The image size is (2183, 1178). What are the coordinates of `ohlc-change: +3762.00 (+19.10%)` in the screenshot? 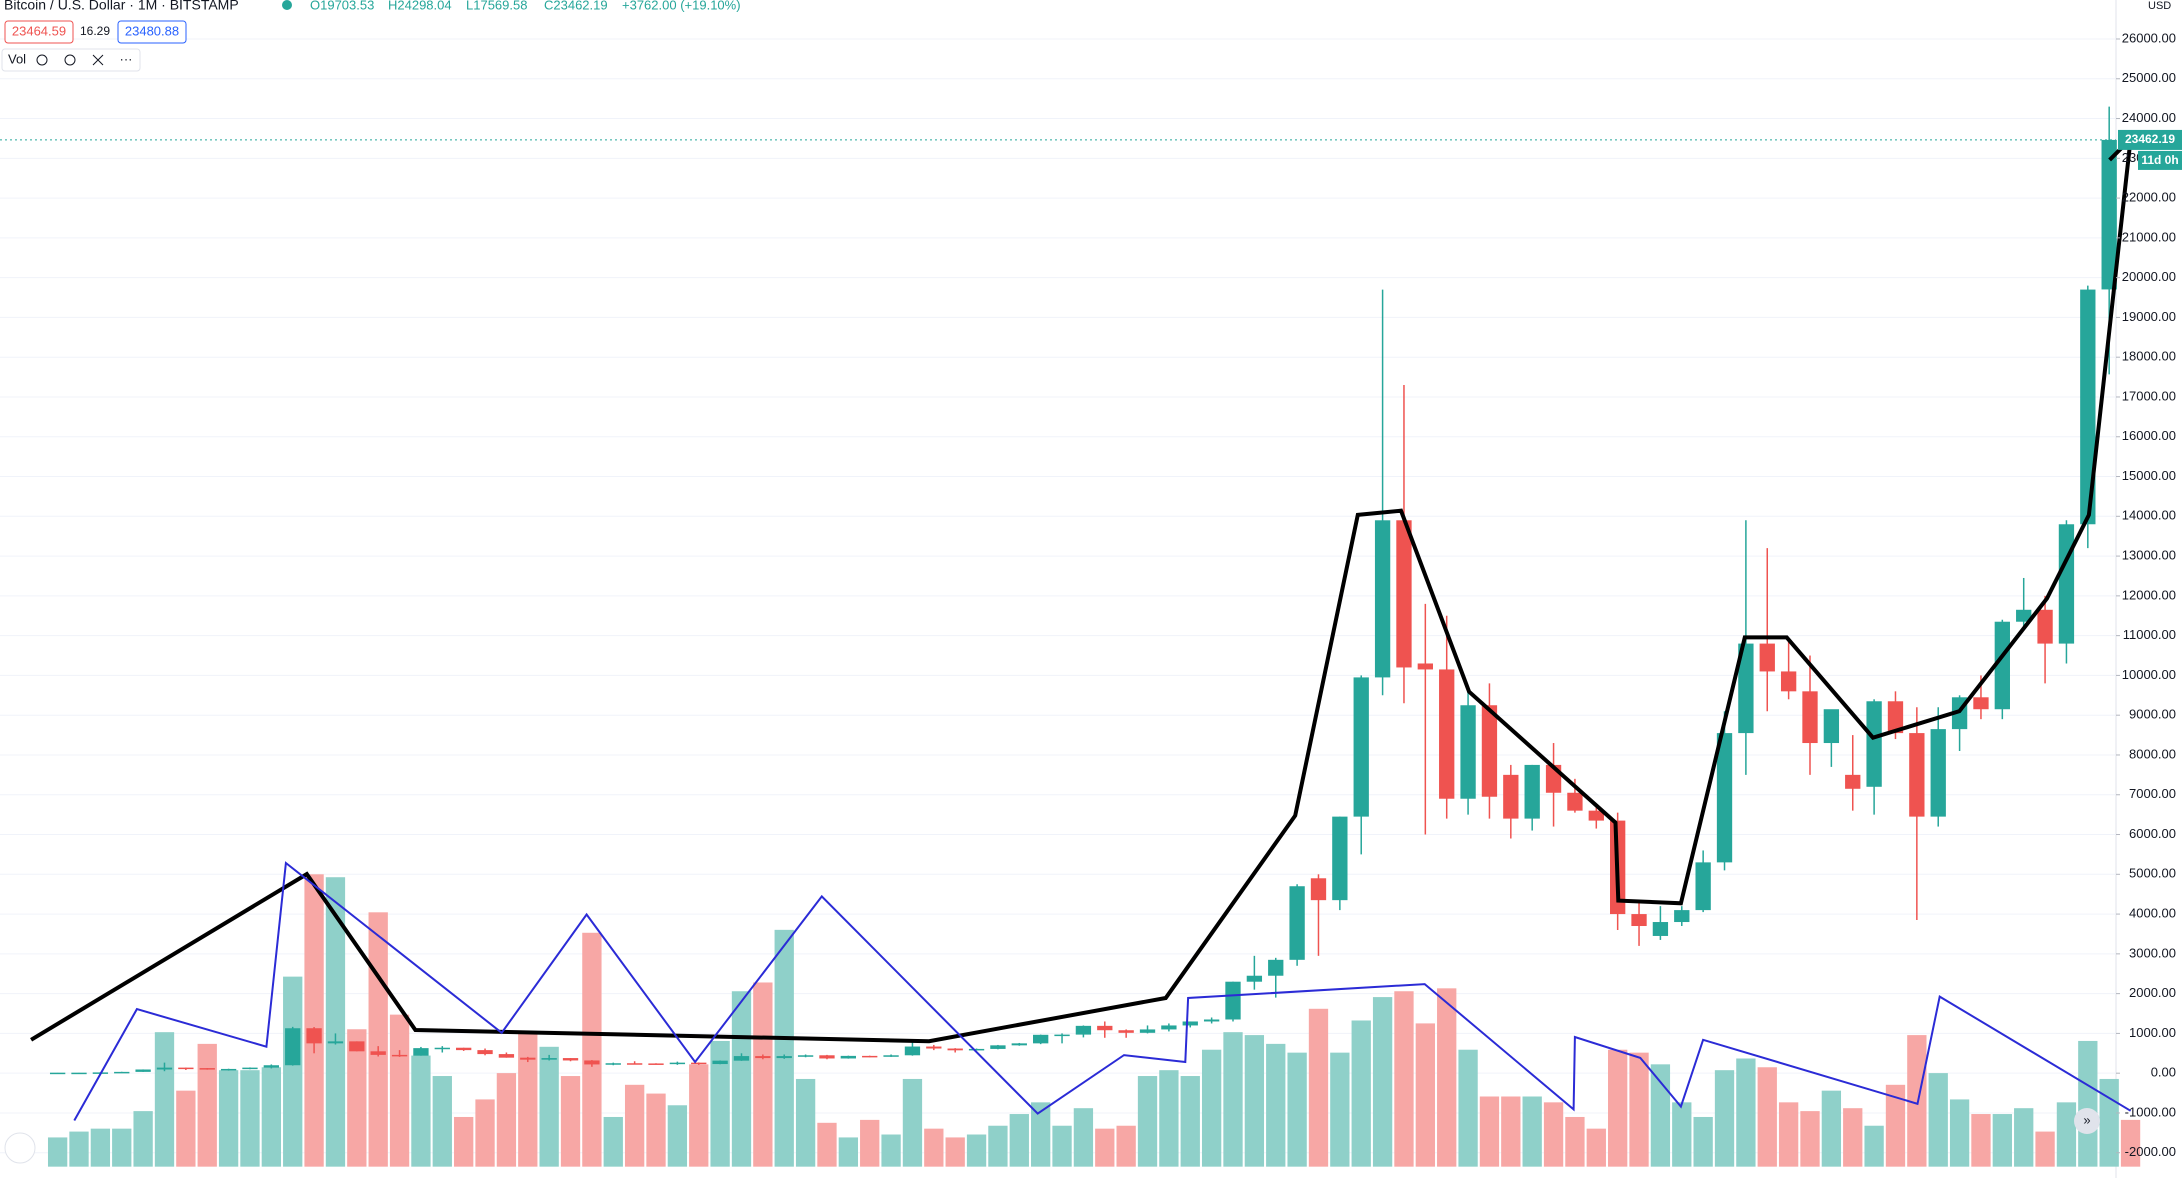 It's located at (681, 6).